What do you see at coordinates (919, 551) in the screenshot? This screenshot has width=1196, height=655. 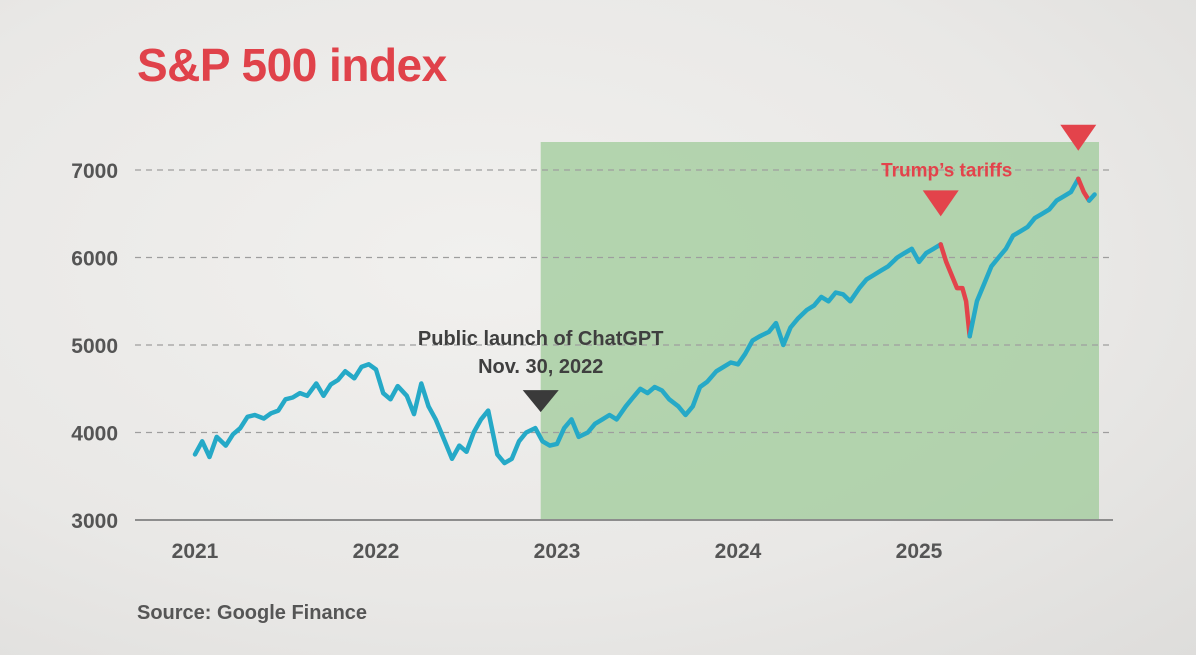 I see `x-tick-label: 2025` at bounding box center [919, 551].